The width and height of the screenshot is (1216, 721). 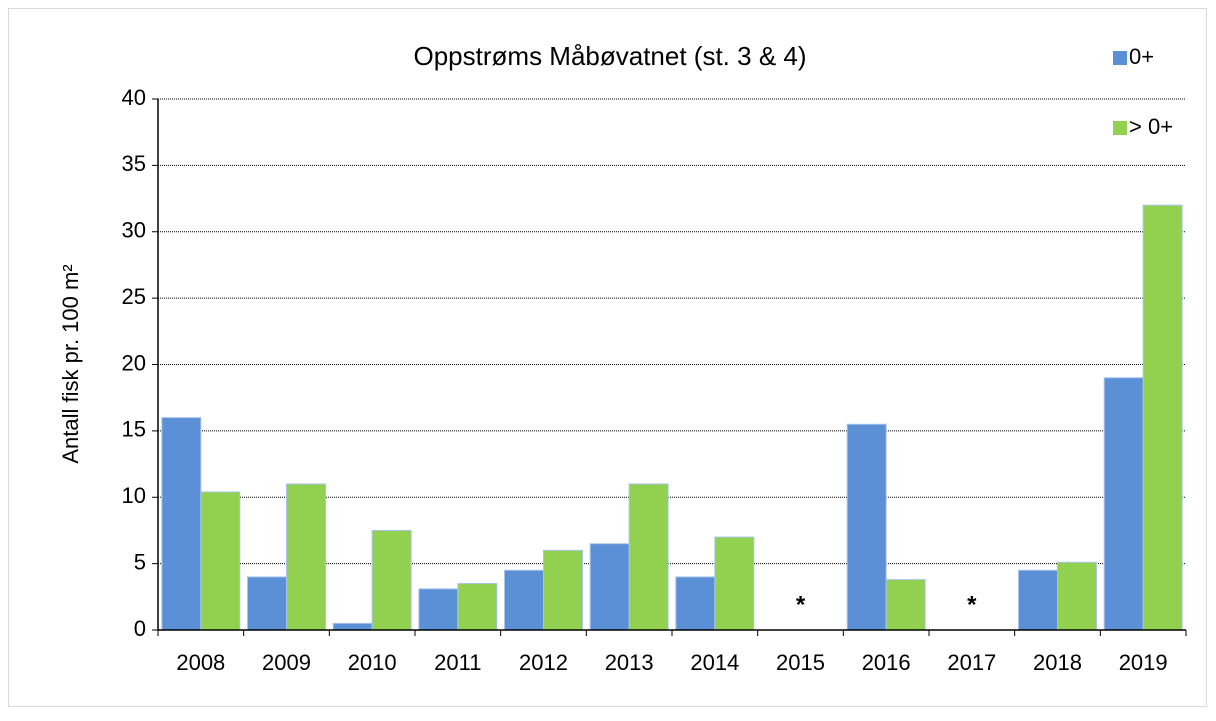 I want to click on y-tick-label: 35, so click(x=134, y=163).